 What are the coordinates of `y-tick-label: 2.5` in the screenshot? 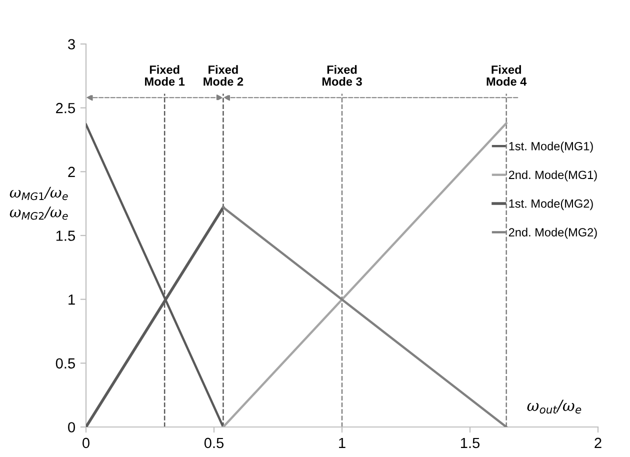 It's located at (65, 108).